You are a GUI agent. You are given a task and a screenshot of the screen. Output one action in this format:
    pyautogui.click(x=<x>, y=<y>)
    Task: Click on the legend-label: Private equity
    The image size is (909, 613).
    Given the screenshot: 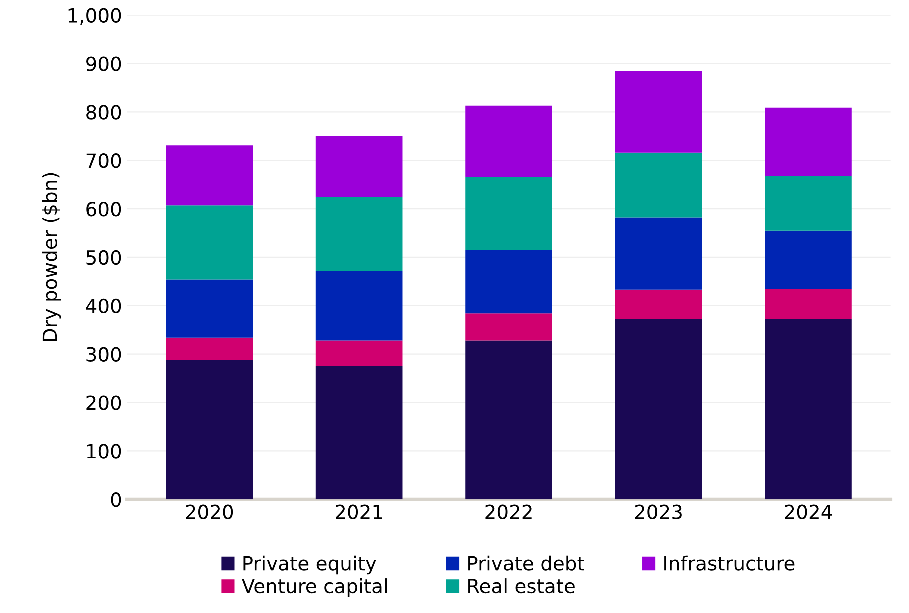 What is the action you would take?
    pyautogui.click(x=310, y=565)
    